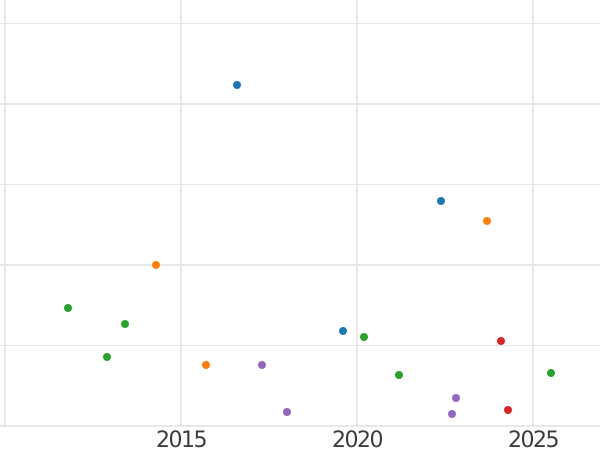 This screenshot has width=600, height=450. What do you see at coordinates (358, 439) in the screenshot?
I see `x-tick-label: 2020` at bounding box center [358, 439].